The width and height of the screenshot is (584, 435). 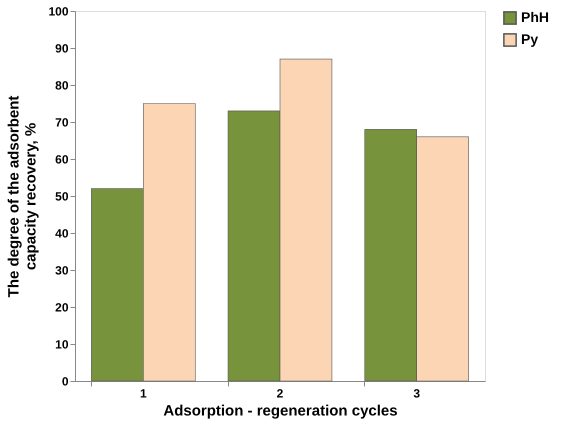 I want to click on x-tick-label: 1, so click(x=143, y=393).